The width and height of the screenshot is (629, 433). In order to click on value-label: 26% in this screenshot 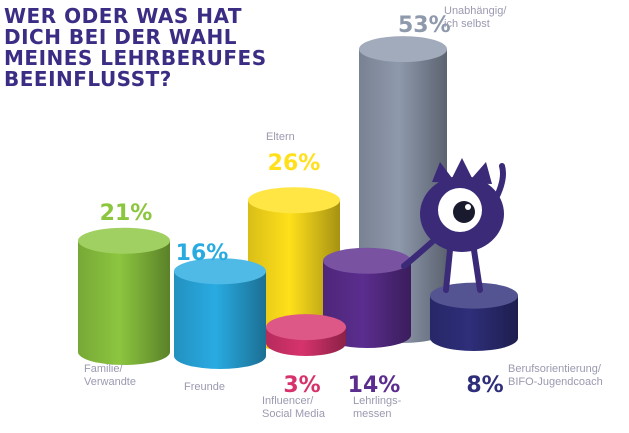, I will do `click(294, 163)`.